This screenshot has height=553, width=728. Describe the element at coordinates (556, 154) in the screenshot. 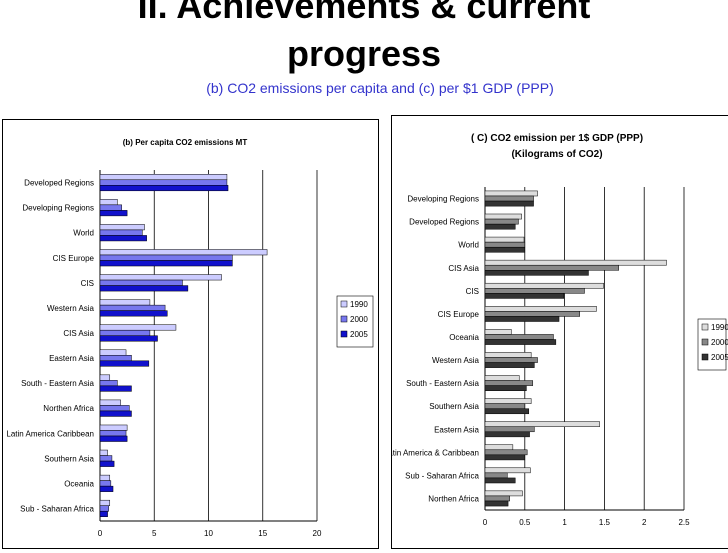

I see `chart-subtitle: (Kilograms of CO2)` at that location.